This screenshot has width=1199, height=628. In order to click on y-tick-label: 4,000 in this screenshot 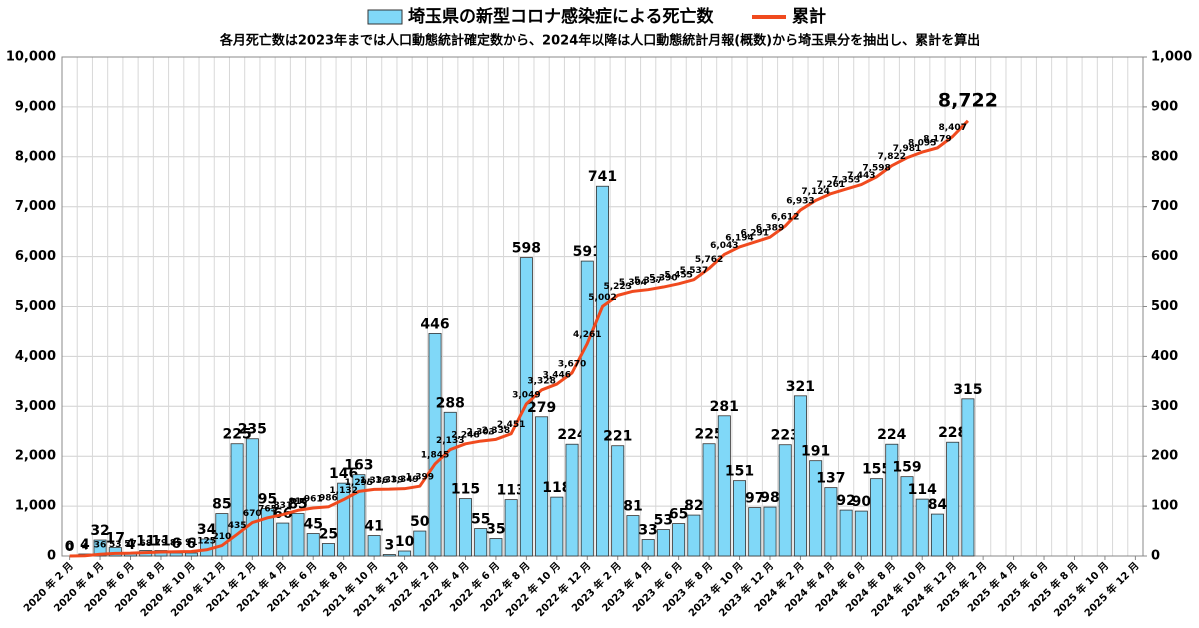, I will do `click(35, 356)`.